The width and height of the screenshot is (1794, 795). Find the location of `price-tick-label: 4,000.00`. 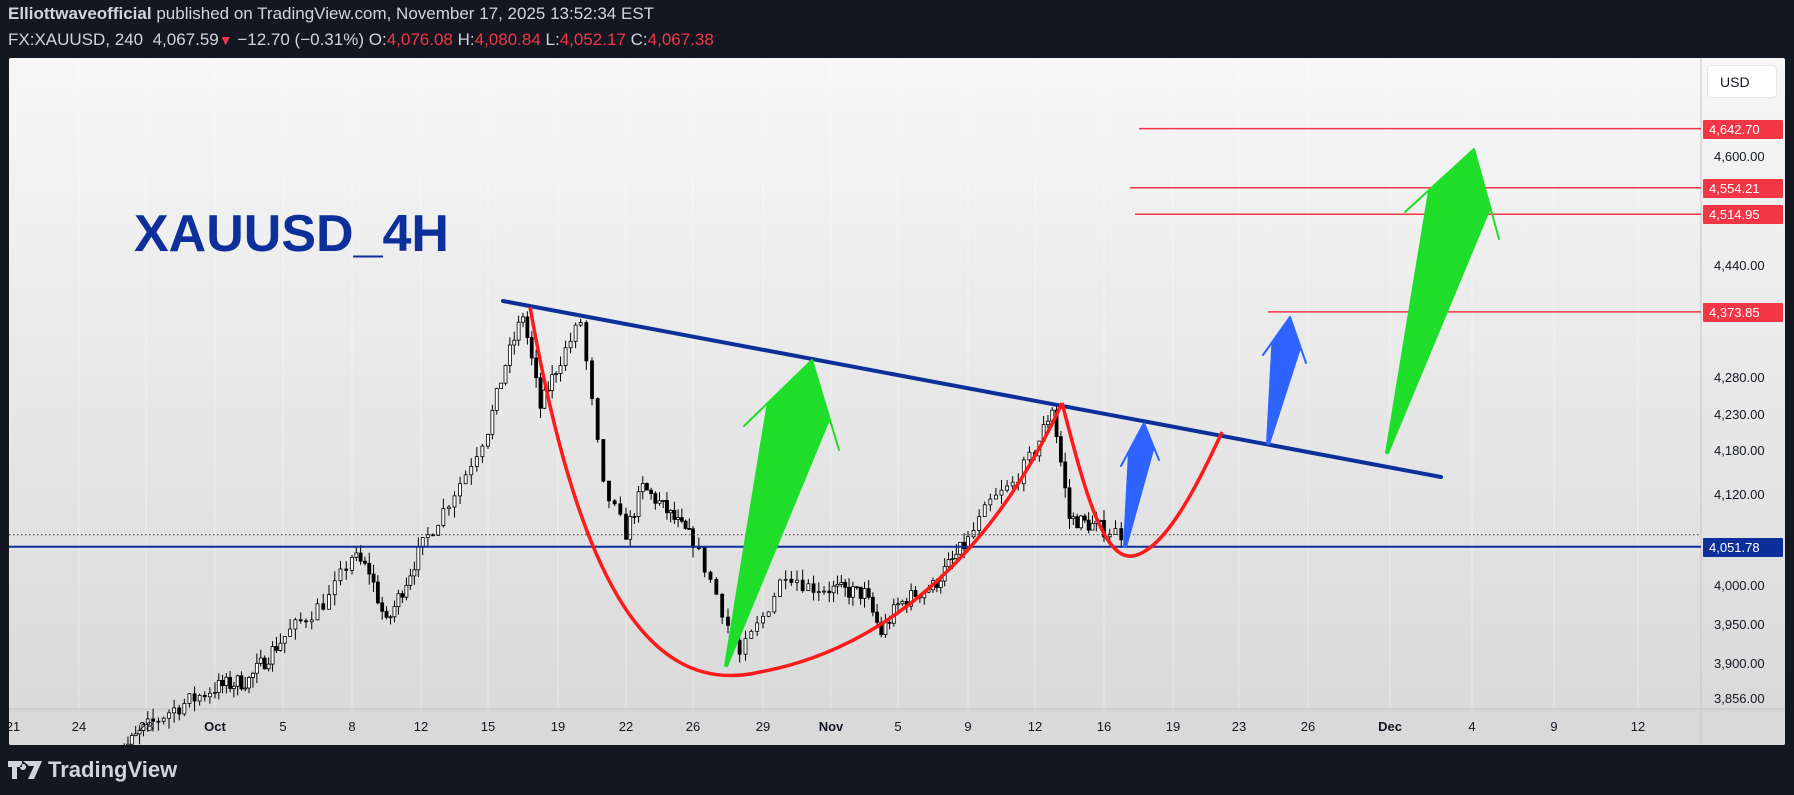

price-tick-label: 4,000.00 is located at coordinates (1739, 586).